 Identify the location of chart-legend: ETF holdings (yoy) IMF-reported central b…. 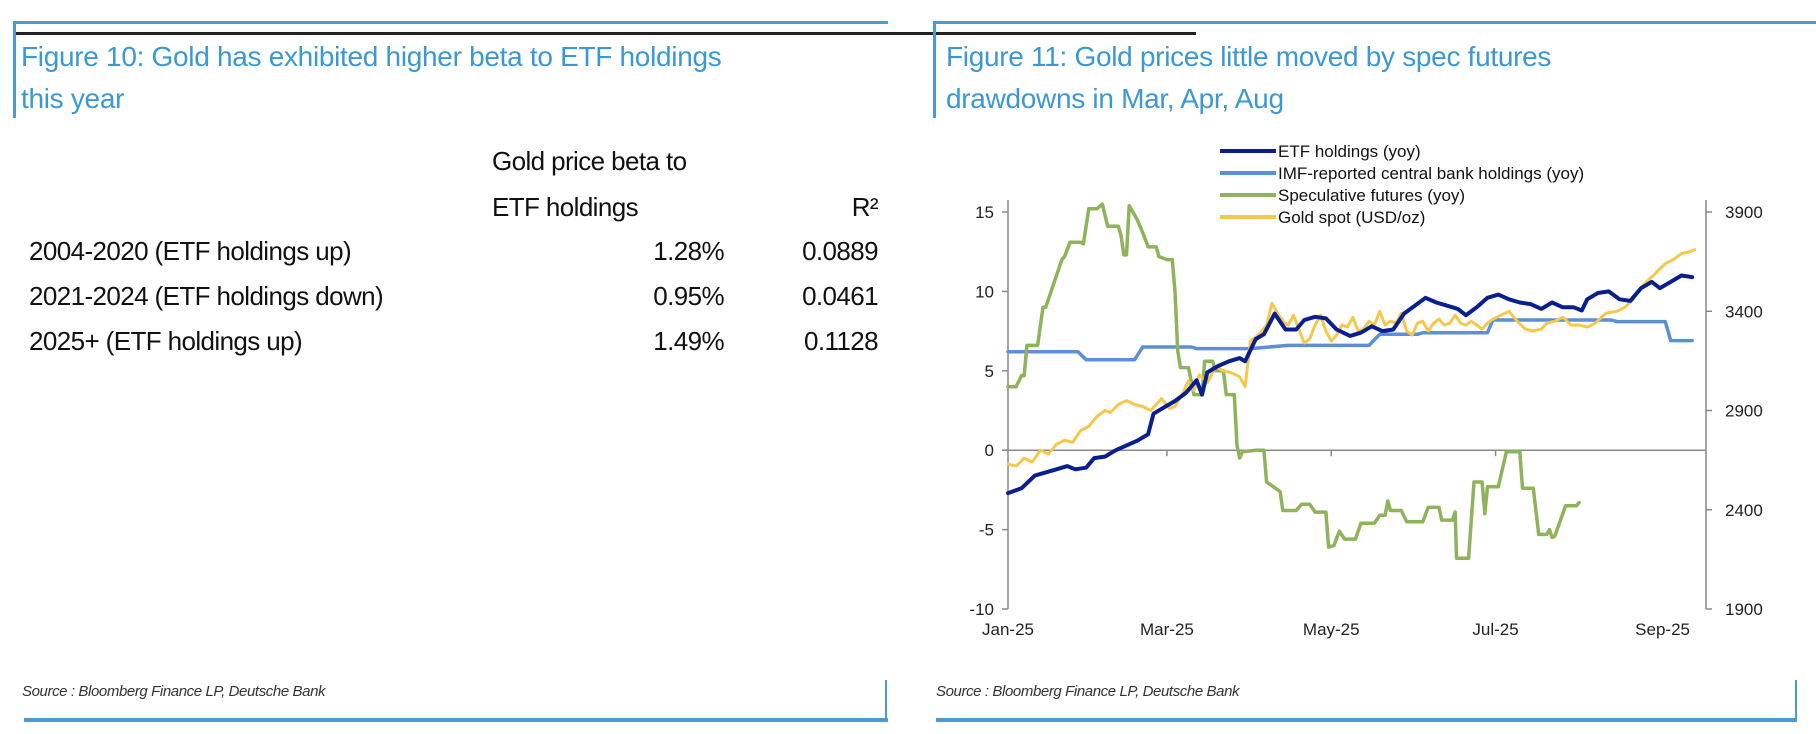
(1402, 184).